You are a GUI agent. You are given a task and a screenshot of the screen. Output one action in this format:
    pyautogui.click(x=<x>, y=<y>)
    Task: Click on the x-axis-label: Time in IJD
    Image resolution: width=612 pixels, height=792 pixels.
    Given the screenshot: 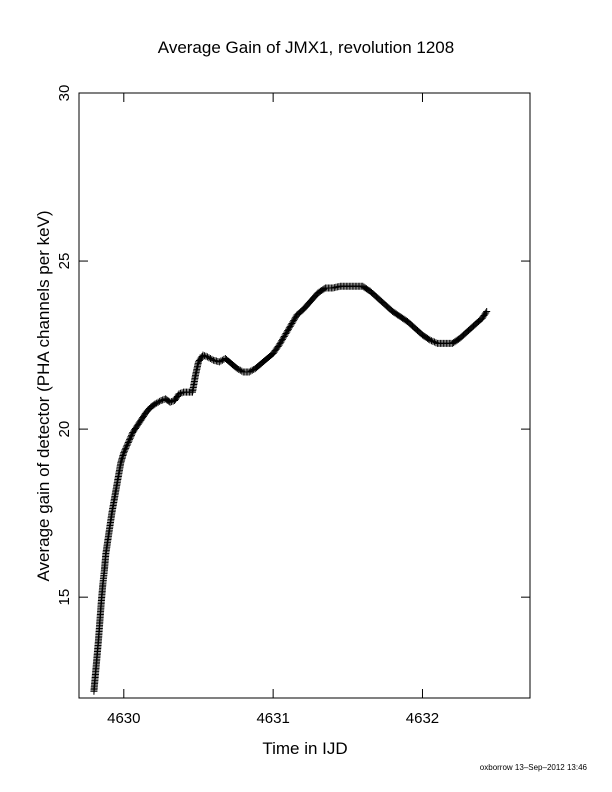 What is the action you would take?
    pyautogui.click(x=304, y=748)
    